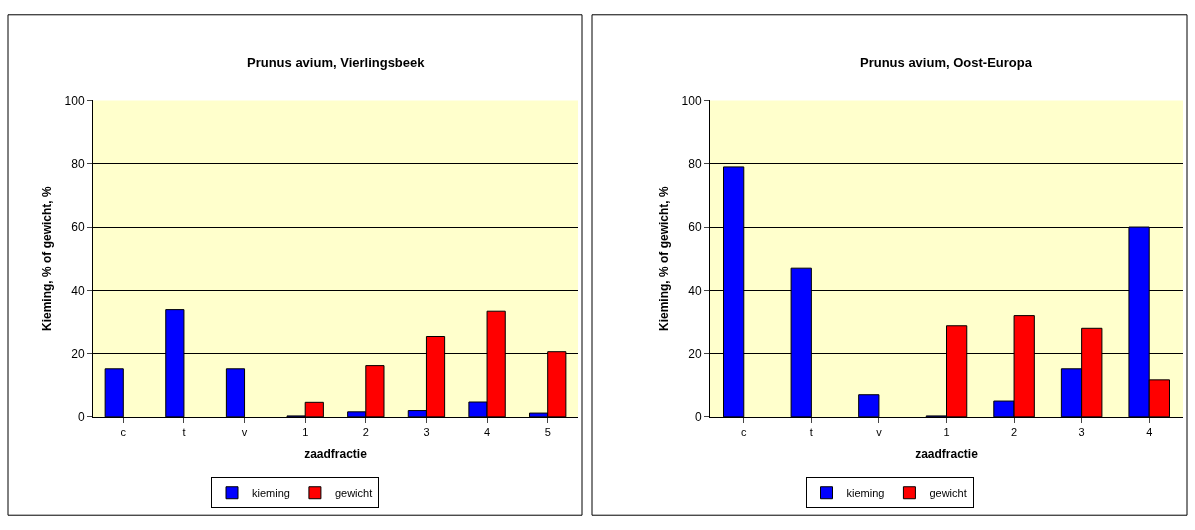 This screenshot has width=1195, height=530. Describe the element at coordinates (547, 432) in the screenshot. I see `x-tick-label: 5` at that location.